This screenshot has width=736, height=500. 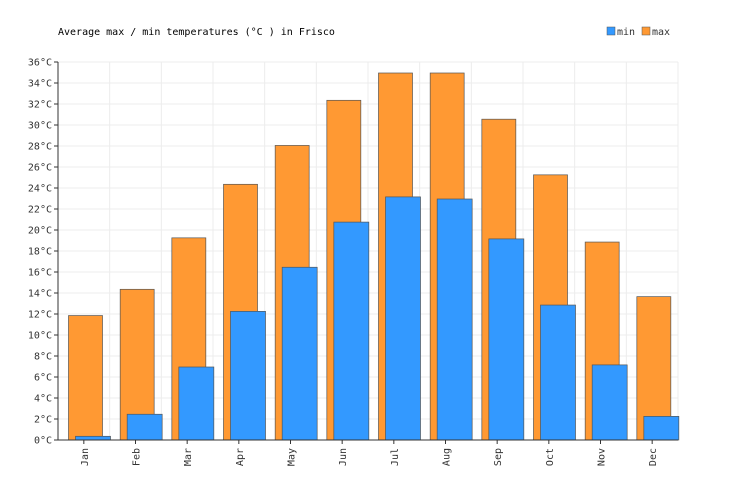 What do you see at coordinates (85, 457) in the screenshot?
I see `x-tick-label: Jan` at bounding box center [85, 457].